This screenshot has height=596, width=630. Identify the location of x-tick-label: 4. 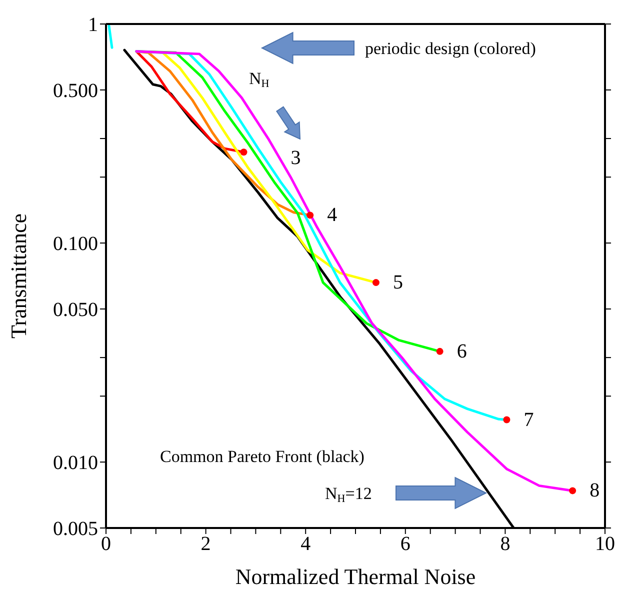
(305, 544).